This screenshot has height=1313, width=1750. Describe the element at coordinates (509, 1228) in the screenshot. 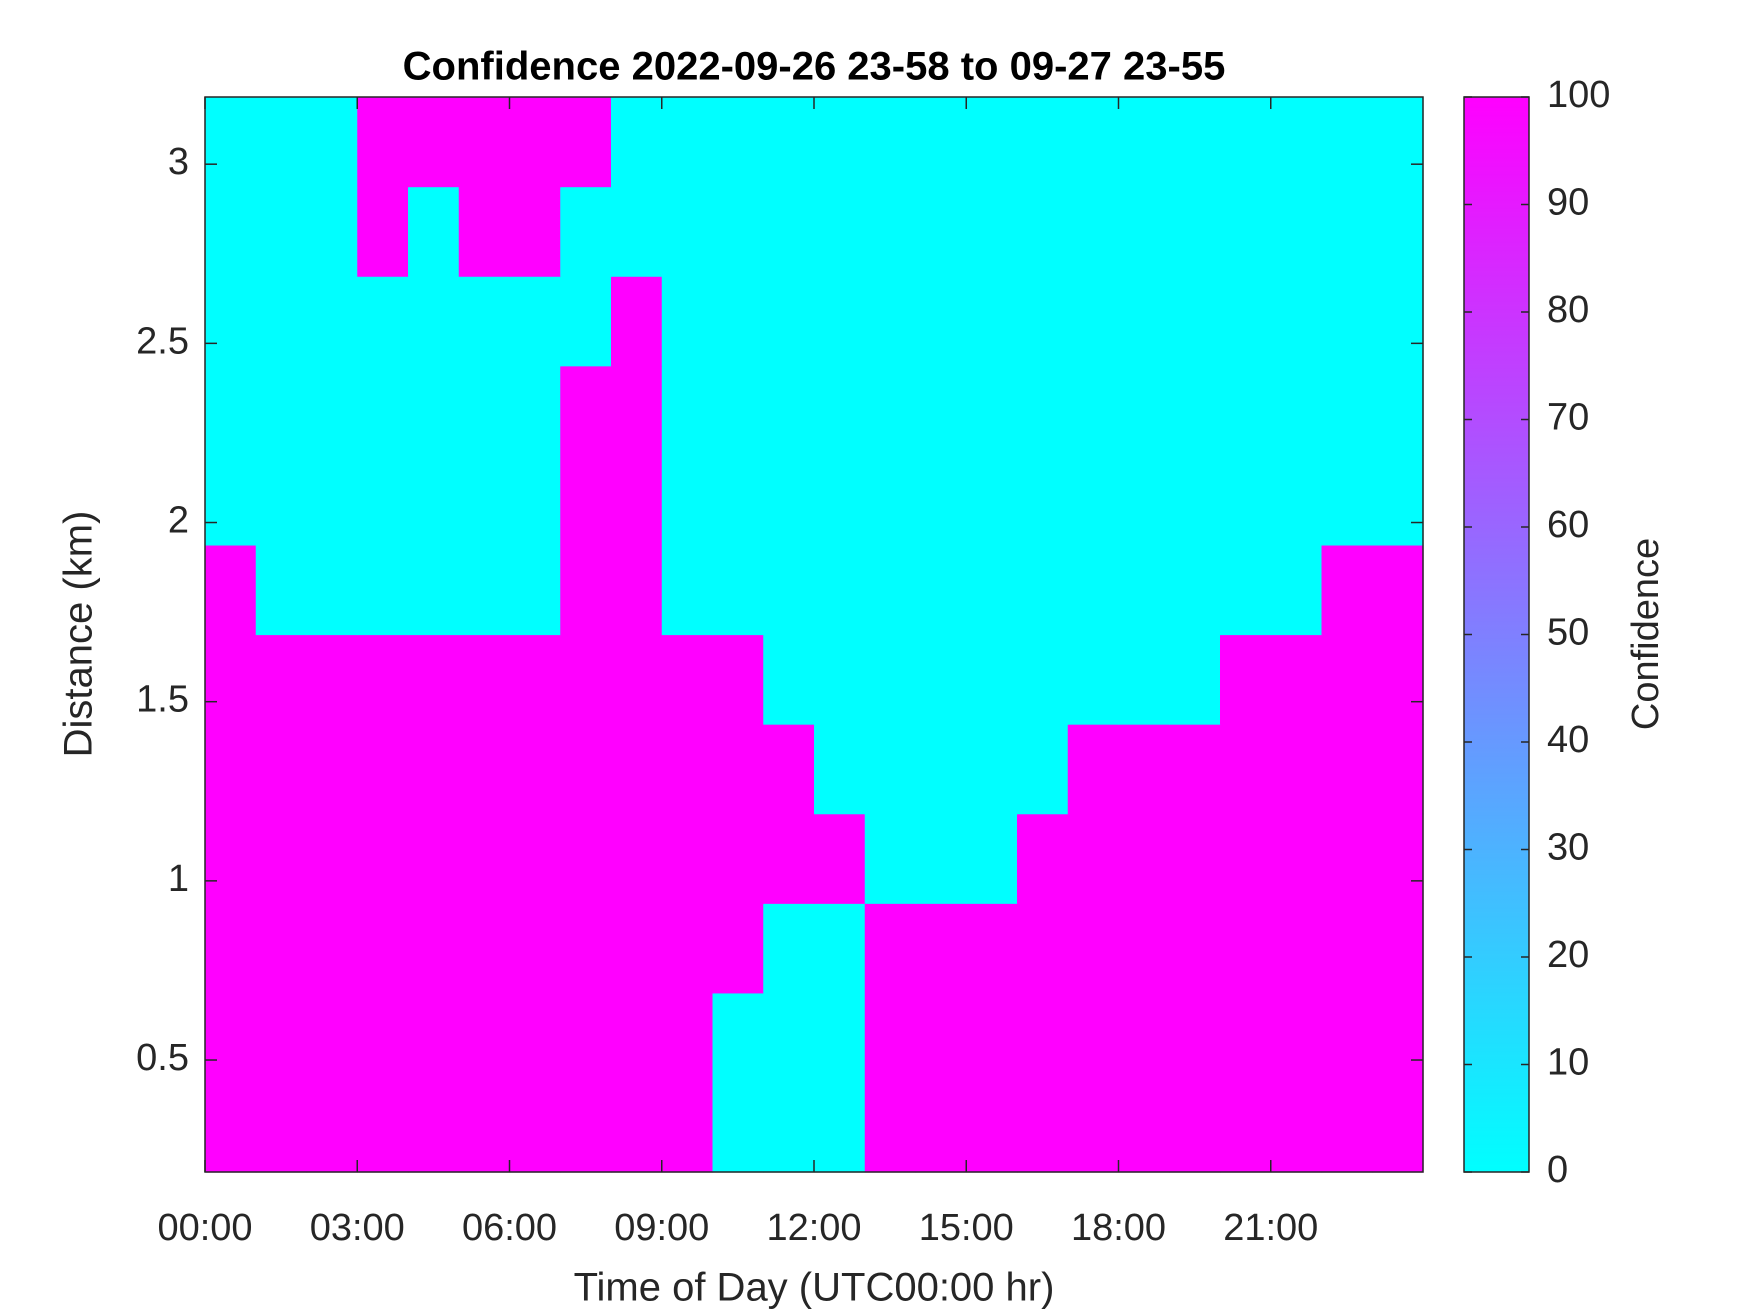

I see `x-tick-label: 06:00` at that location.